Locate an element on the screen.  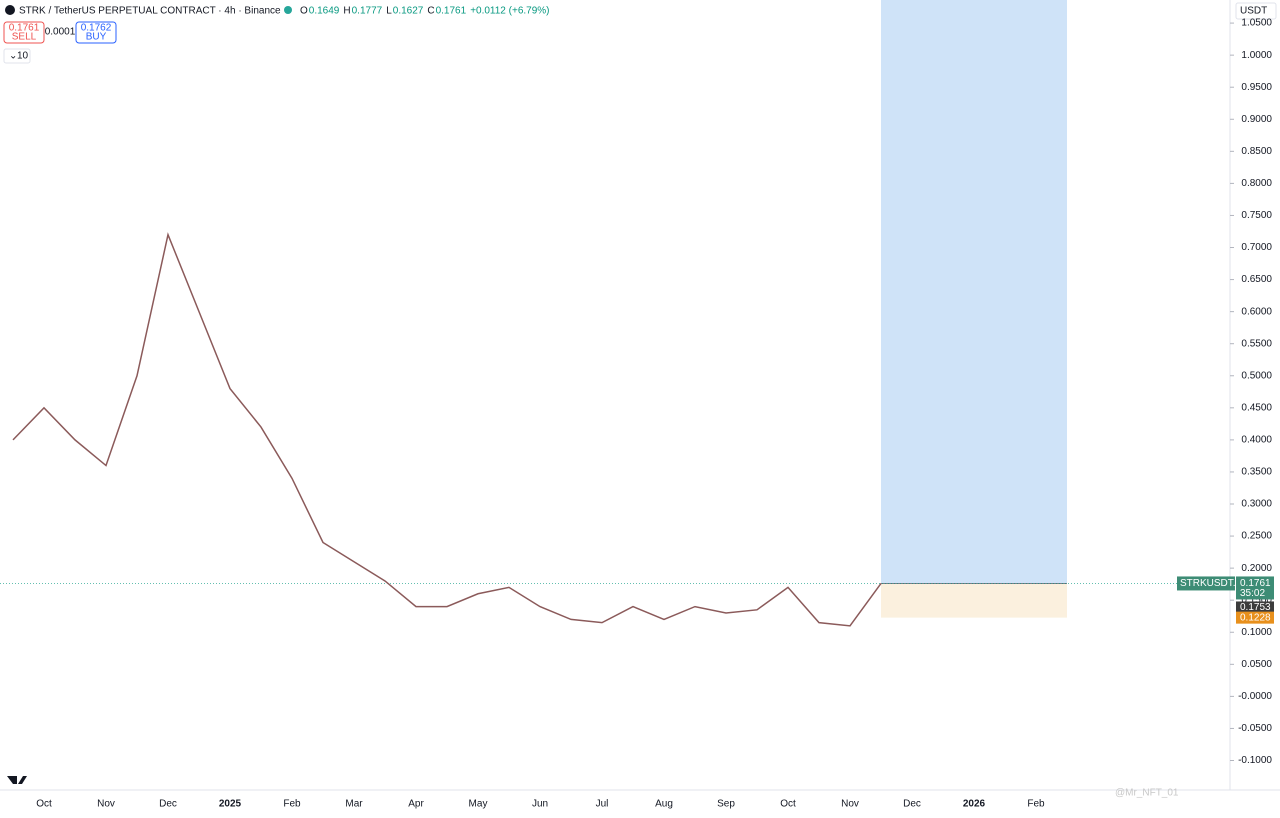
y-tick-label: 0.6000 is located at coordinates (1256, 311).